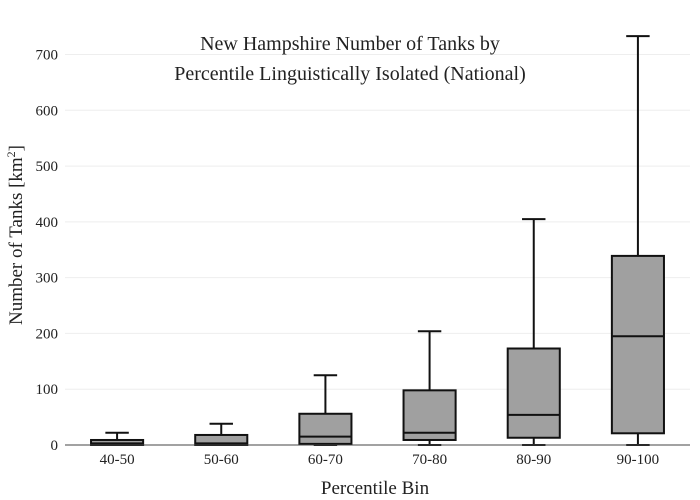 This screenshot has height=500, width=700. I want to click on y-axis-title-close: ], so click(16, 148).